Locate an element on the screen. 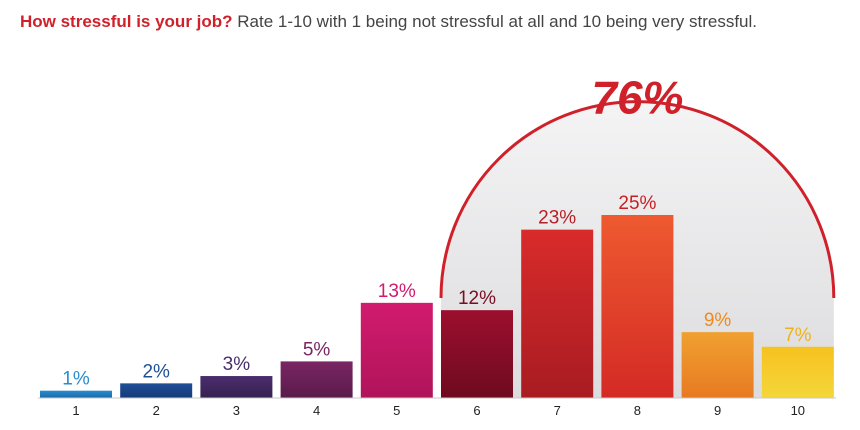 The height and width of the screenshot is (430, 860). value-label-5: 13% is located at coordinates (397, 291).